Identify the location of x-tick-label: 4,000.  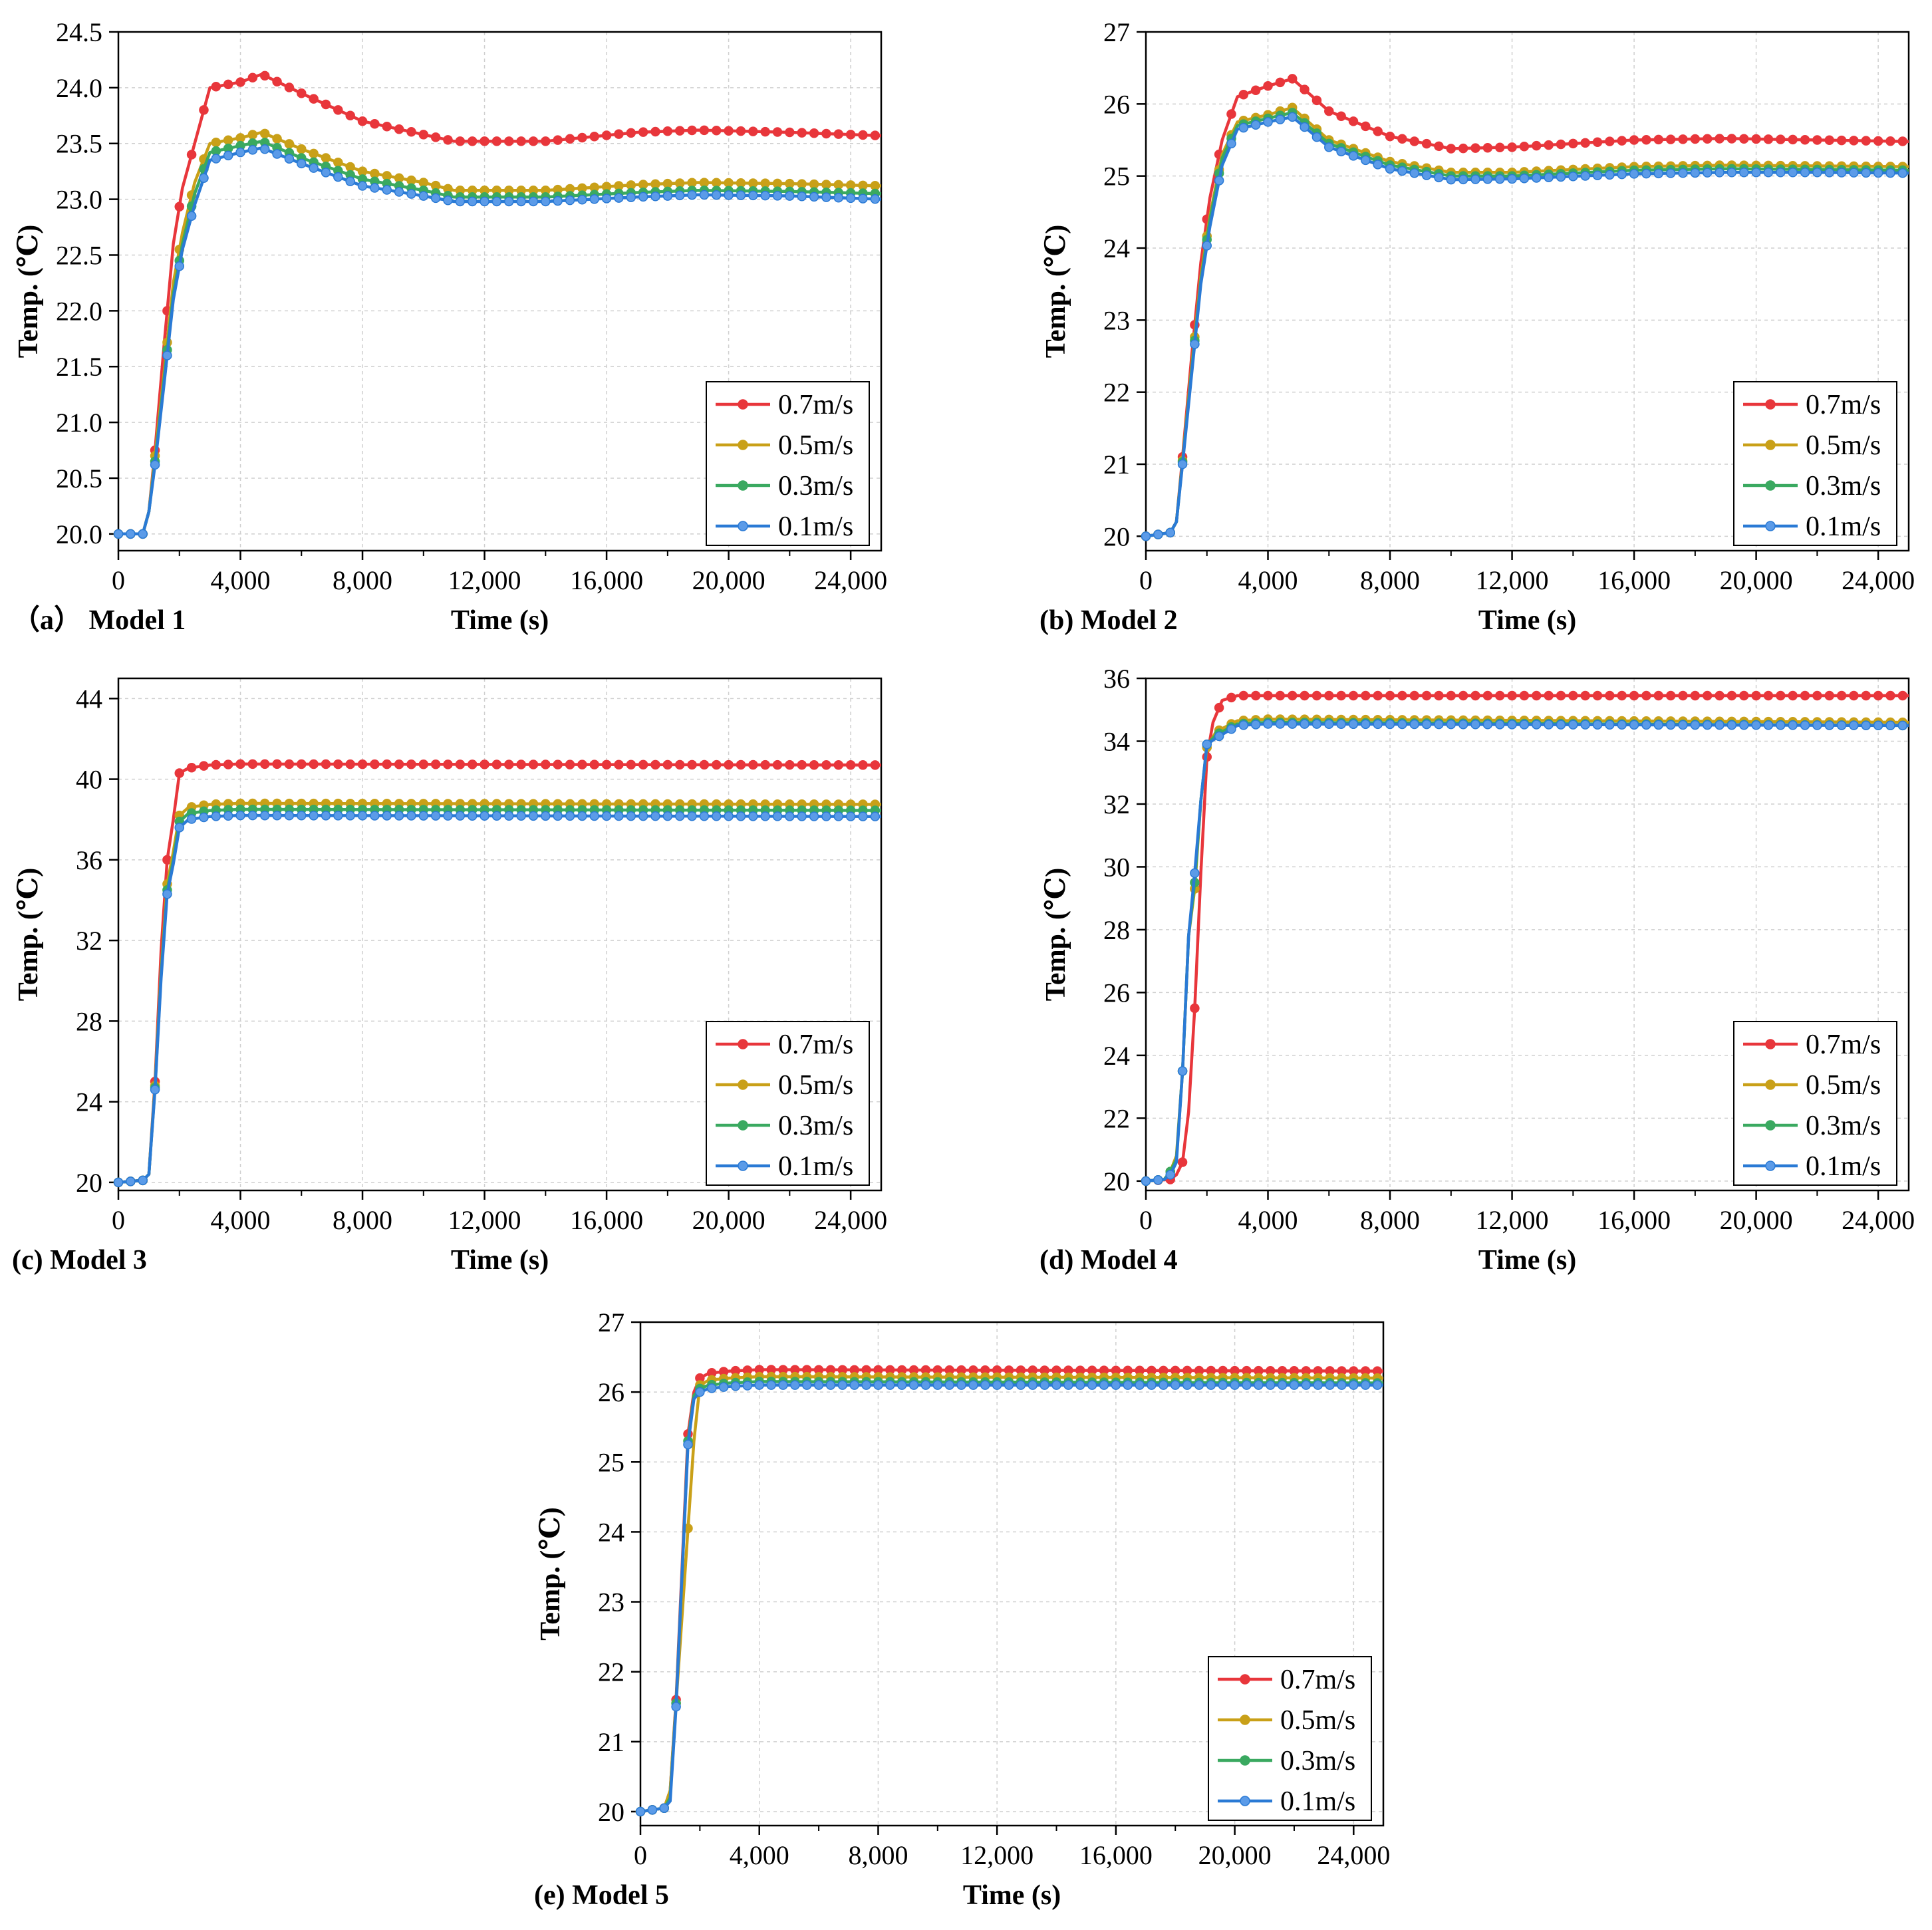
(759, 1855).